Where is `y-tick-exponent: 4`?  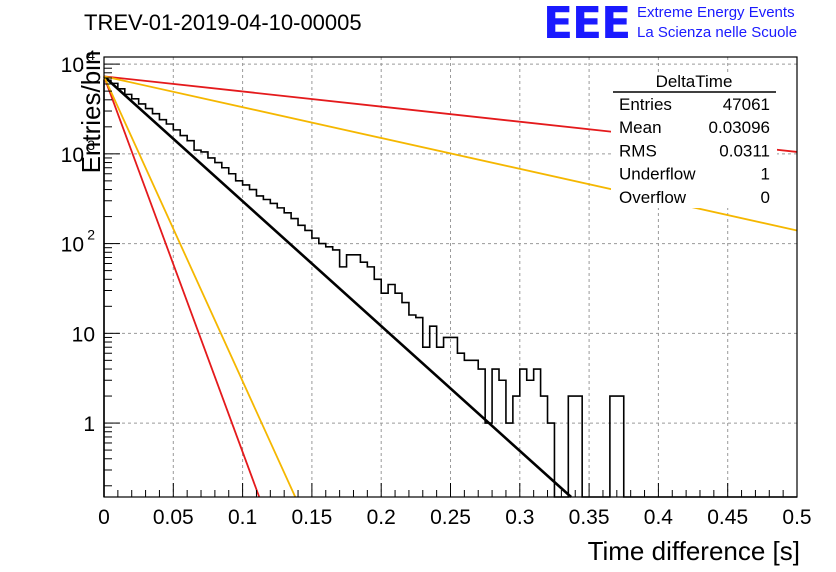 y-tick-exponent: 4 is located at coordinates (91, 55).